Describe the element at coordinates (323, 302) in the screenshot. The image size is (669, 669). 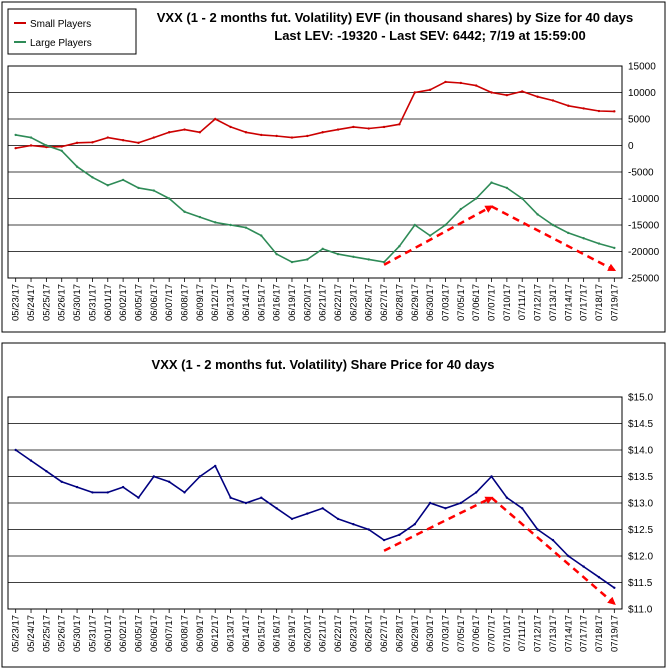
I see `evf-x-tick-label: 06/21/17` at that location.